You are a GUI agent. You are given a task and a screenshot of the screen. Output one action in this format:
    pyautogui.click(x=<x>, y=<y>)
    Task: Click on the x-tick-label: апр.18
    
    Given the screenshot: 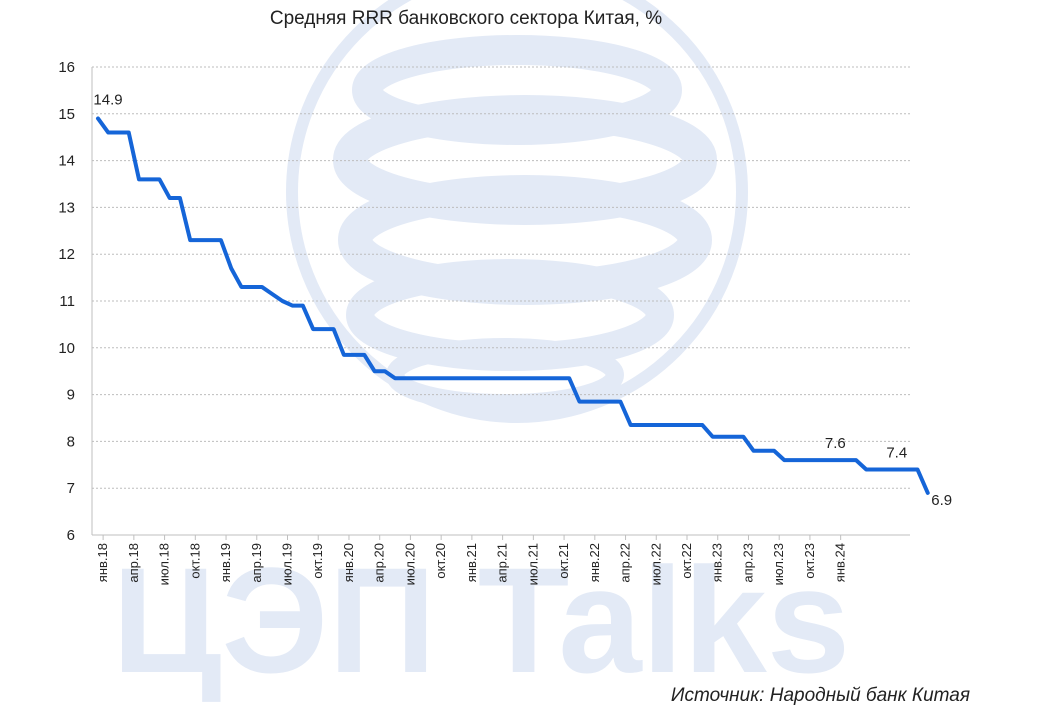 What is the action you would take?
    pyautogui.click(x=133, y=563)
    